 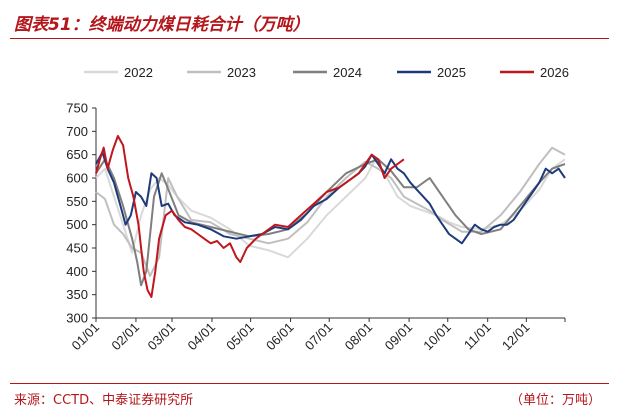 I want to click on x-tick-label: 07/01, so click(x=319, y=337).